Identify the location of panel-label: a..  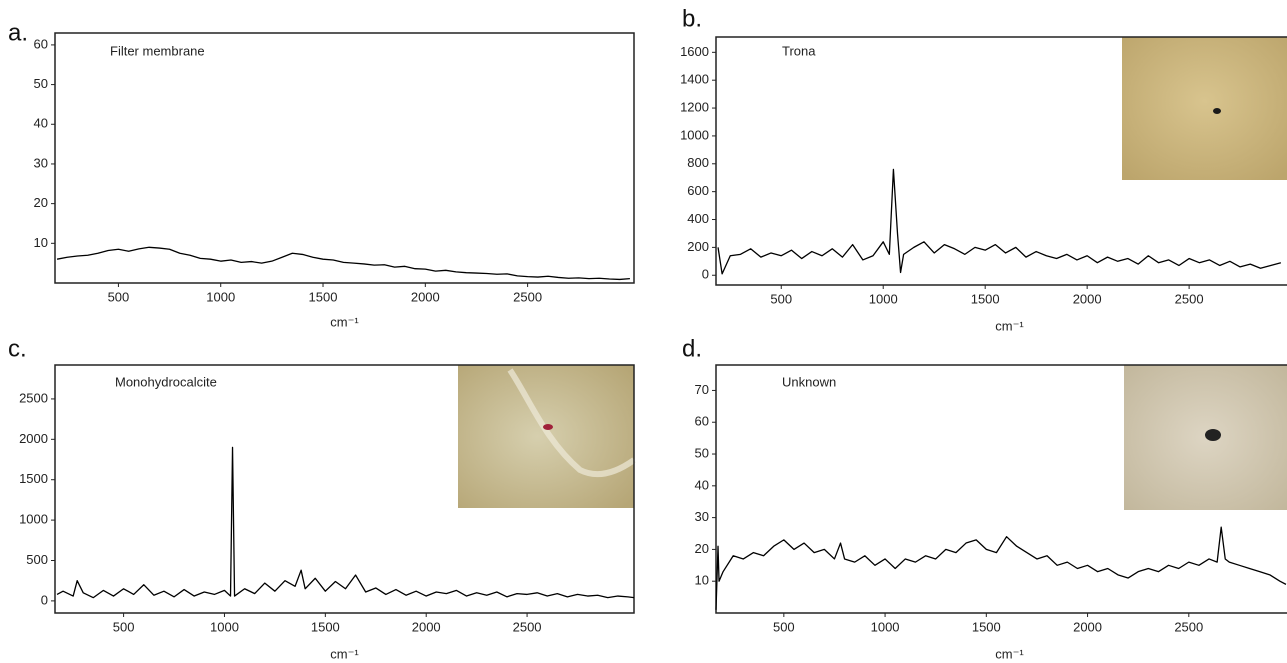
(18, 32).